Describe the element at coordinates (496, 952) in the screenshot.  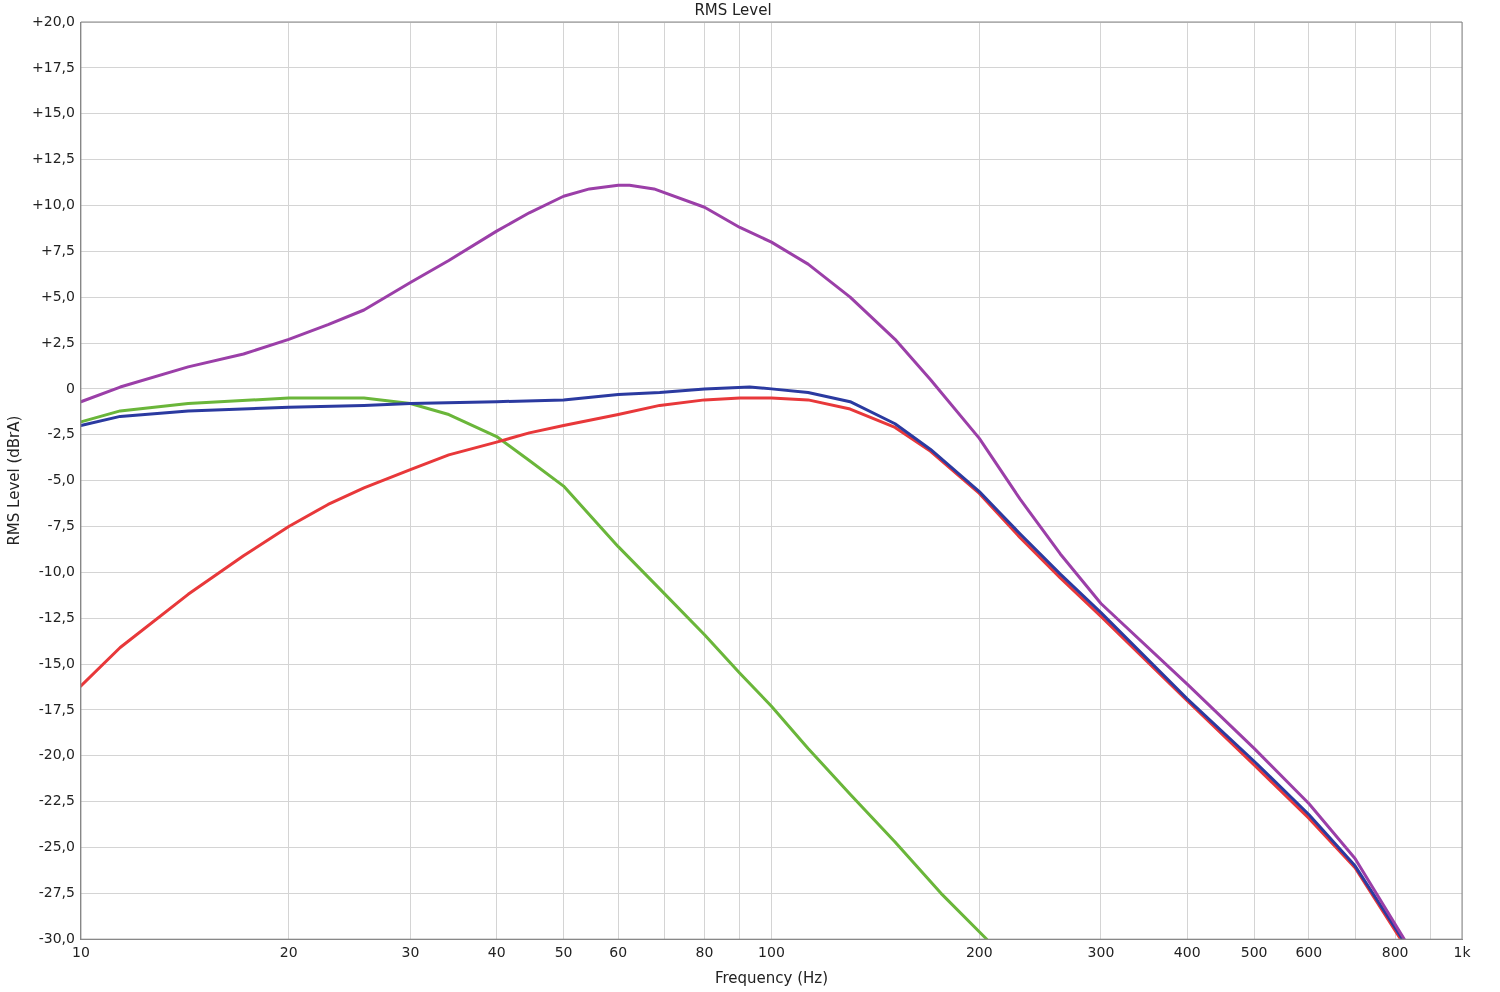
I see `x-tick-label: 40` at that location.